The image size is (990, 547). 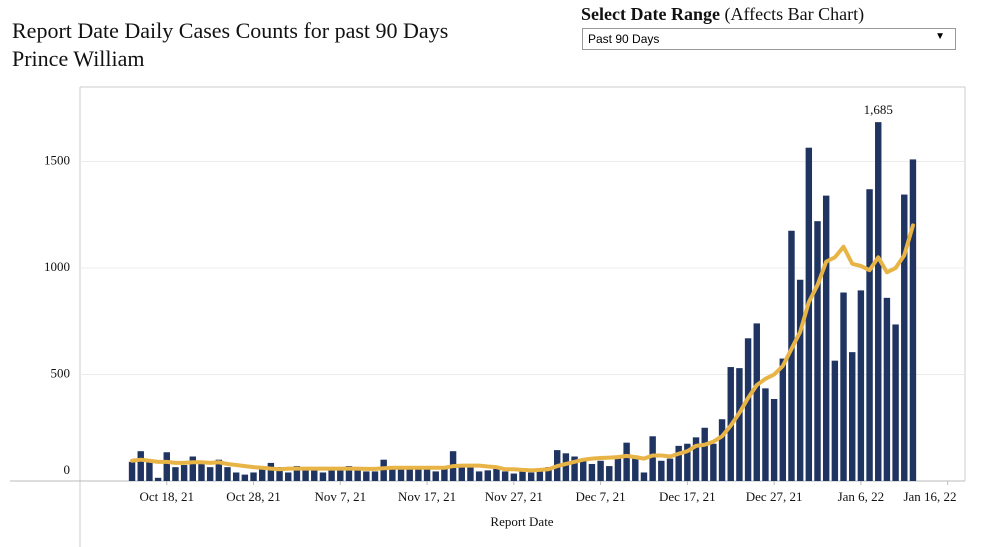 I want to click on x-tick-label: Dec 17, 21, so click(x=687, y=496).